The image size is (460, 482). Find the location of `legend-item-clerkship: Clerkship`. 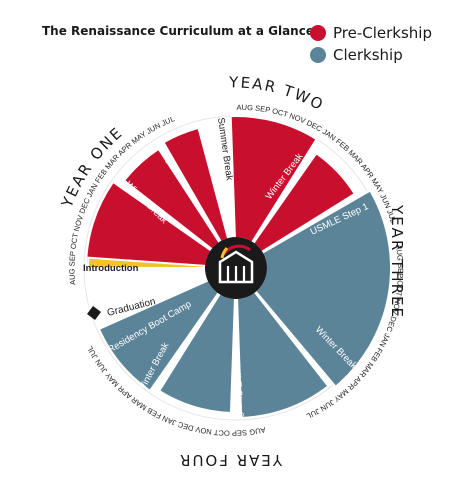

legend-item-clerkship: Clerkship is located at coordinates (356, 55).